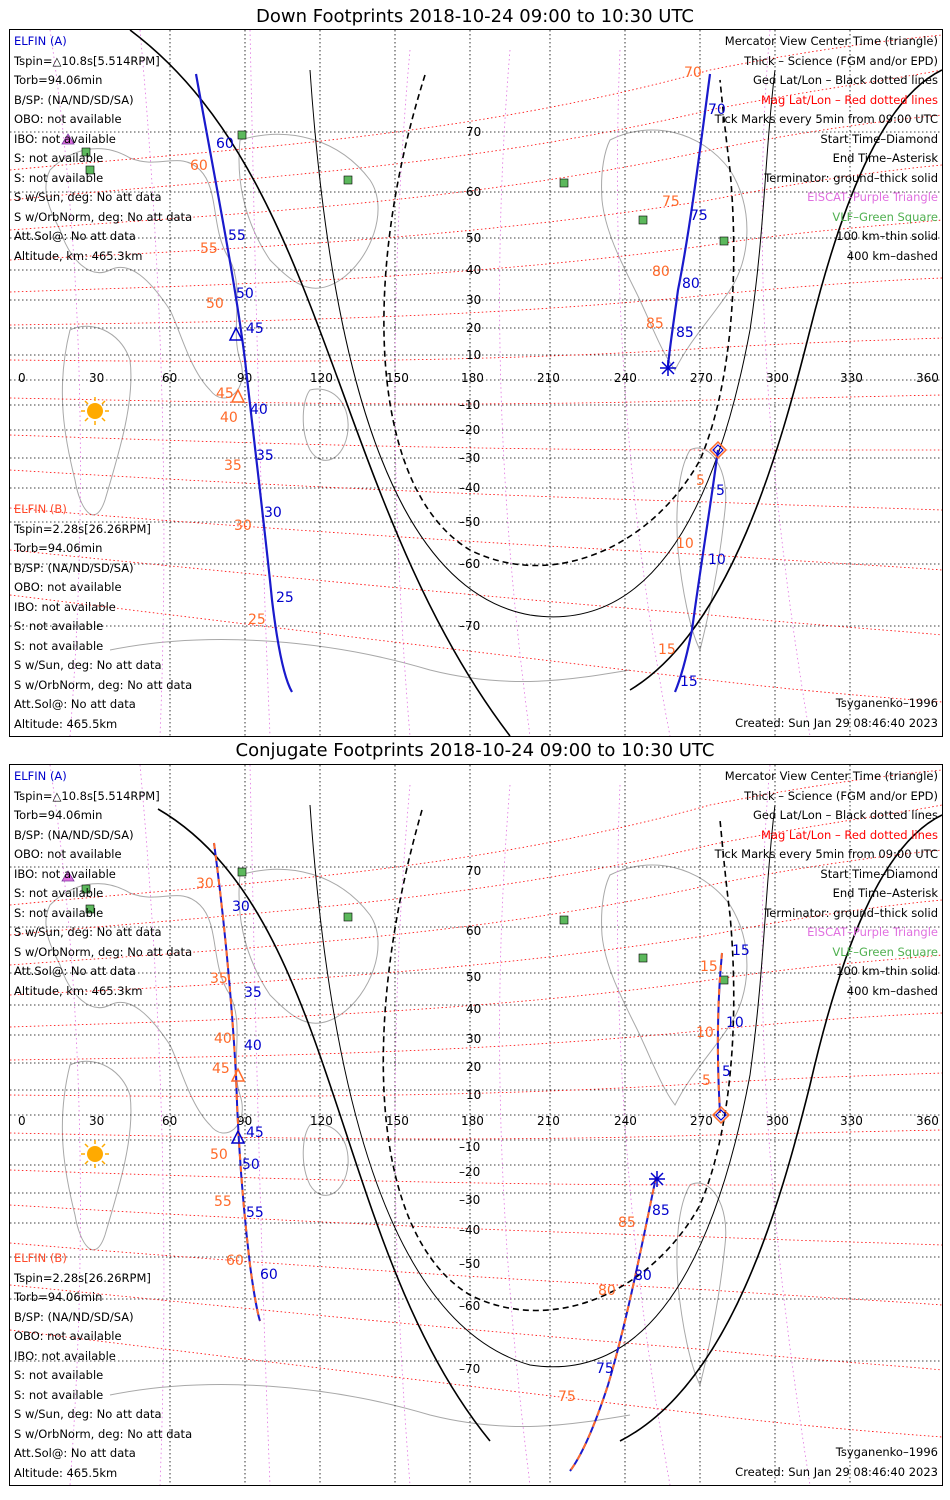 The height and width of the screenshot is (1500, 950). I want to click on map-label: 25, so click(257, 620).